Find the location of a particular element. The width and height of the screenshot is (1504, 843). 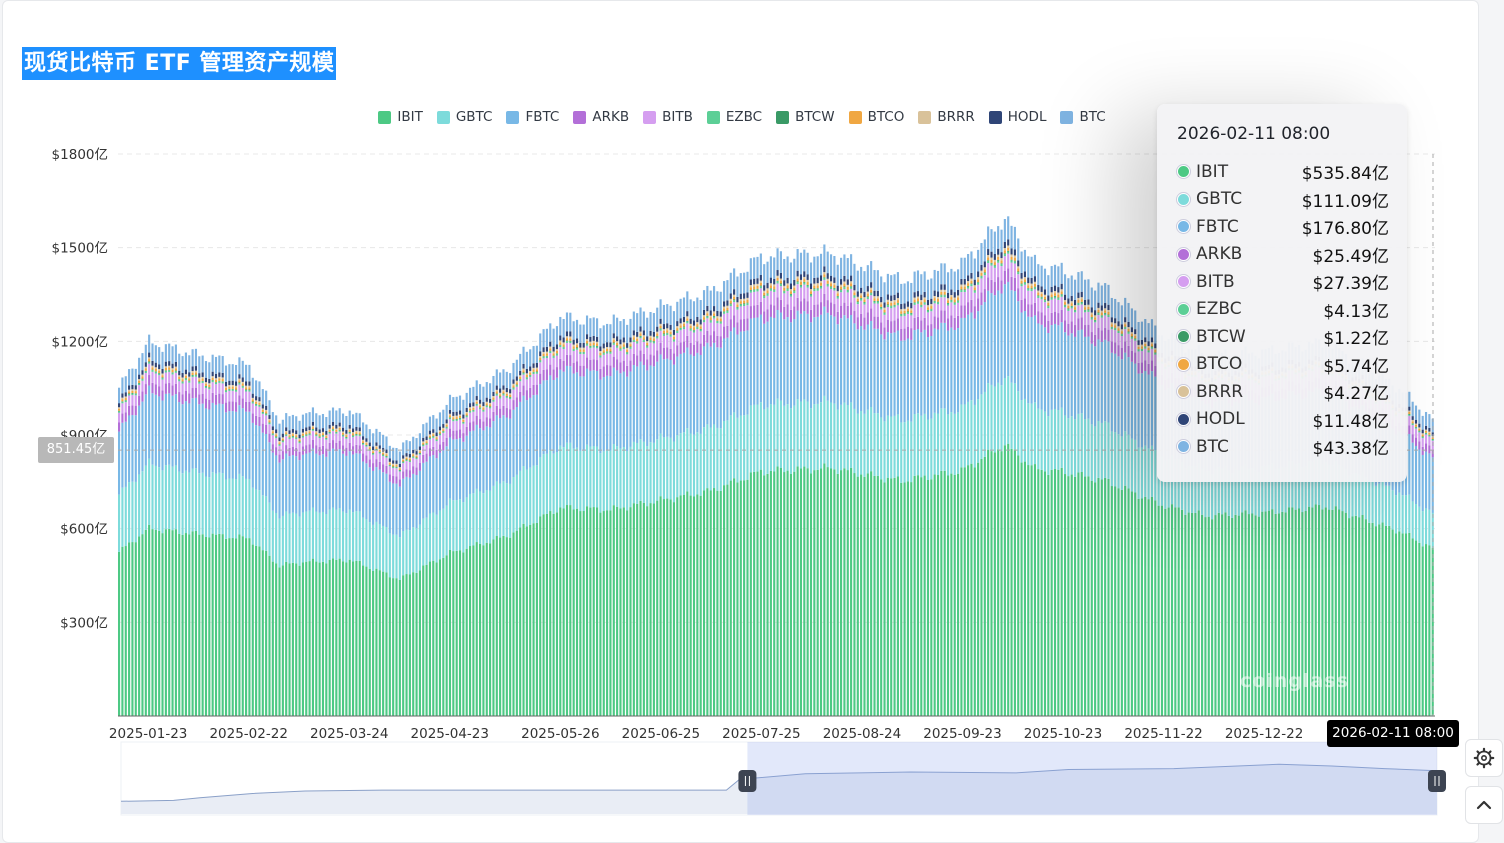

legend-item-fbtc: FBTC is located at coordinates (532, 117).